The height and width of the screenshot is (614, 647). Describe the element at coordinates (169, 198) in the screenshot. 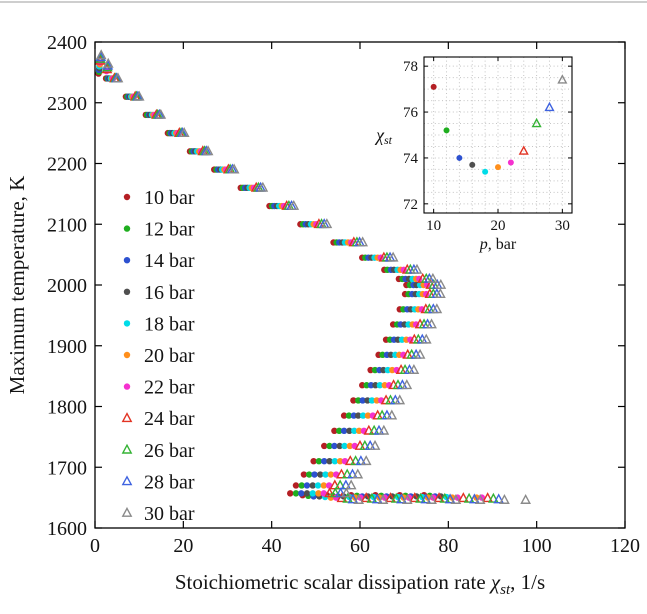

I see `legend-label: 10 bar` at that location.